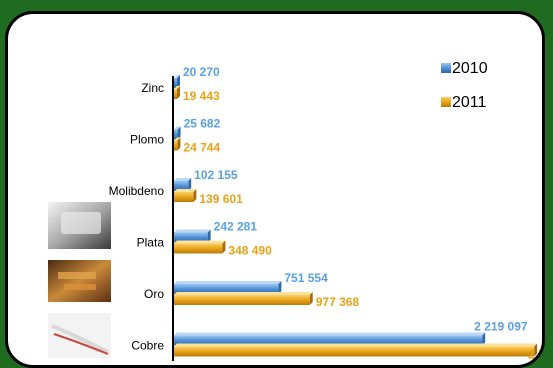  I want to click on bar-2010-zinc, so click(175, 83).